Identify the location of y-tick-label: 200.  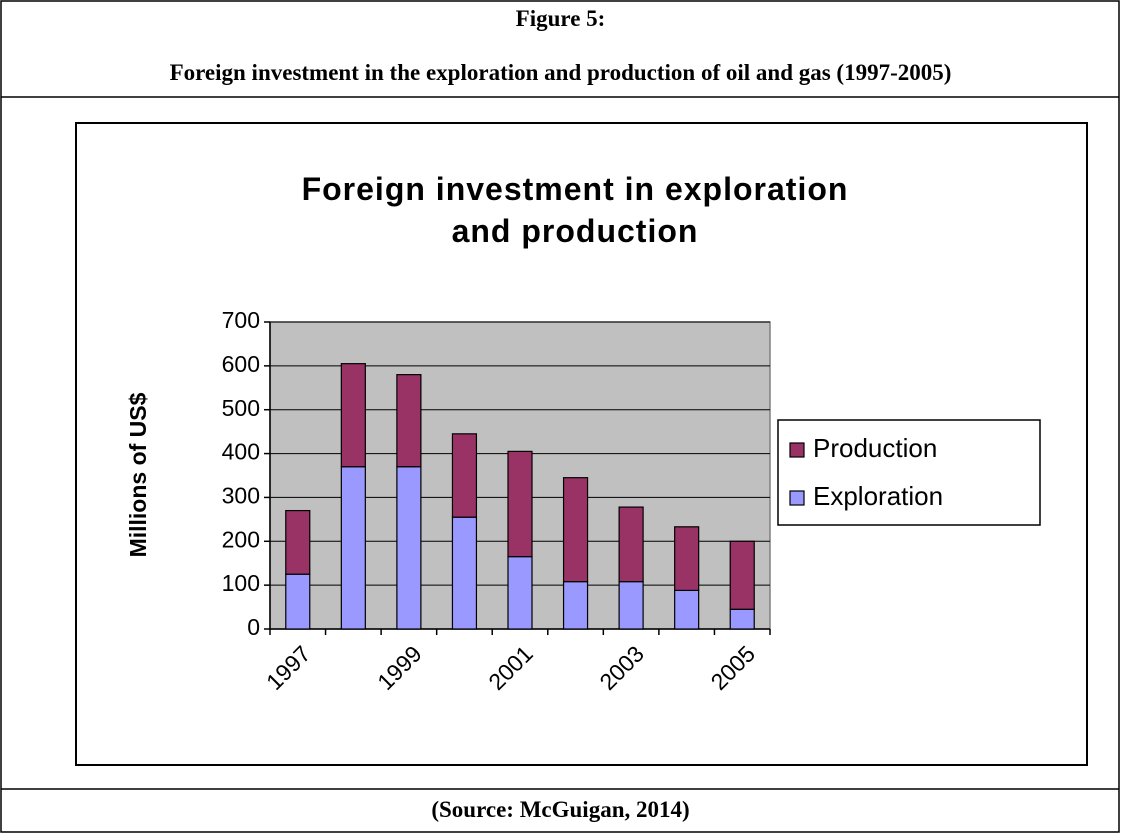
(241, 539).